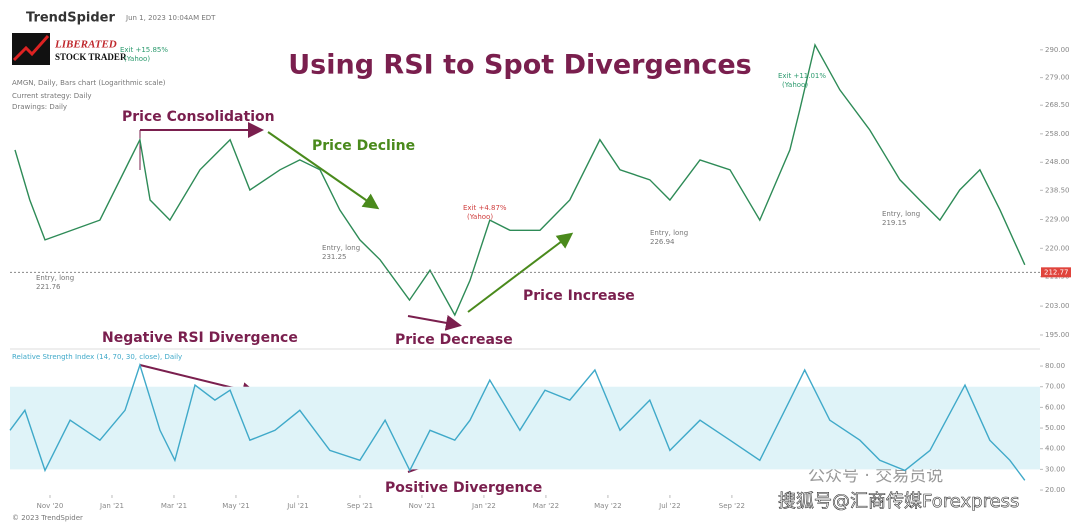 The height and width of the screenshot is (525, 1080). I want to click on y-tick-label: 279.00, so click(1057, 78).